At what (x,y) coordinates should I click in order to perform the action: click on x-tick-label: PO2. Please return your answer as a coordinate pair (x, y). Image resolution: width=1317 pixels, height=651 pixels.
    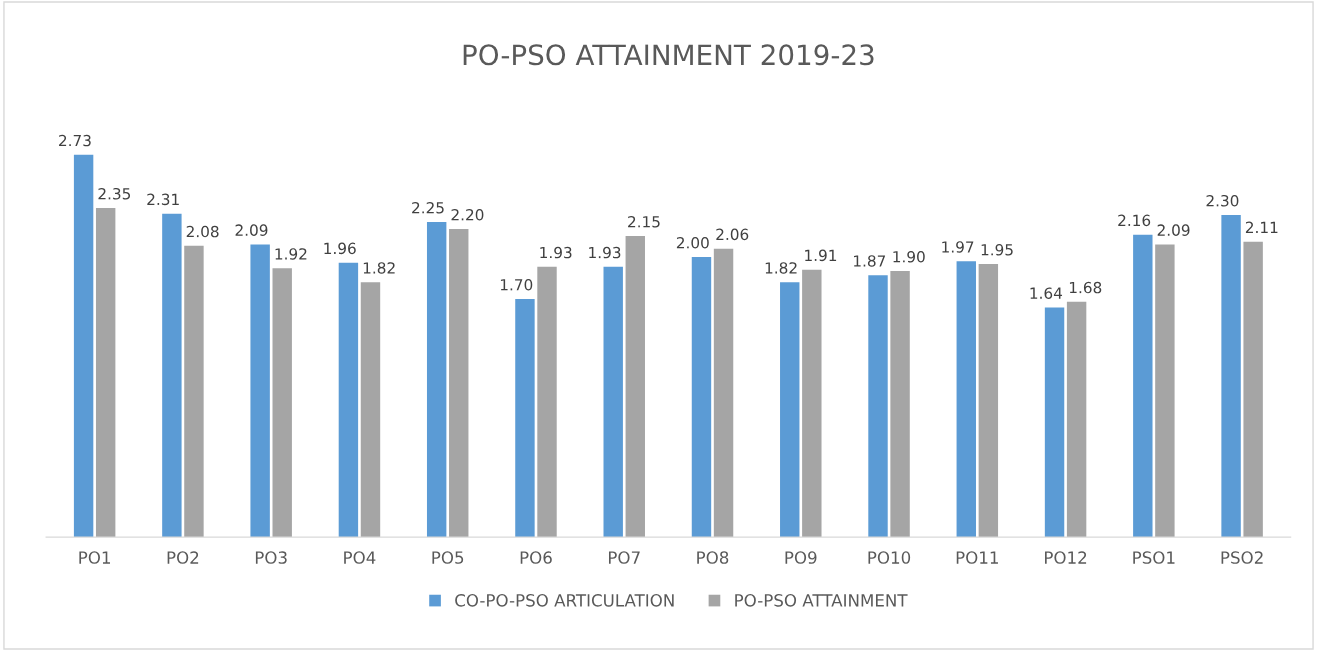
    Looking at the image, I should click on (183, 557).